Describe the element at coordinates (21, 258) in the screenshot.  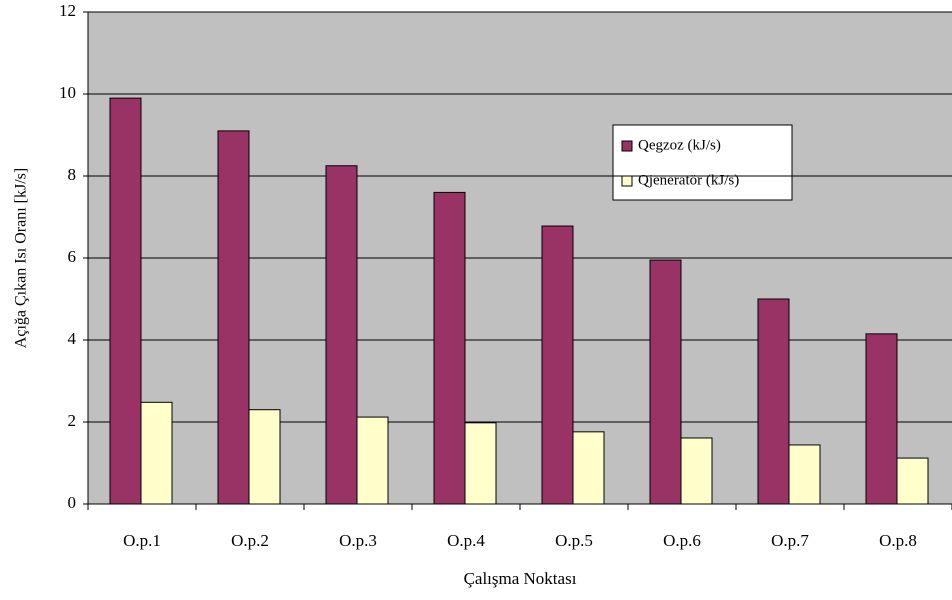
I see `y-axis-label: Açığa Çıkan Isı Oranı [kJ/s]` at that location.